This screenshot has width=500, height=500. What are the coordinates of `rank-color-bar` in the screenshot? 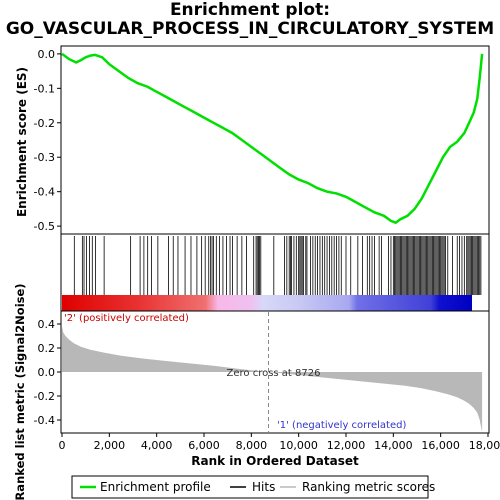 It's located at (267, 303).